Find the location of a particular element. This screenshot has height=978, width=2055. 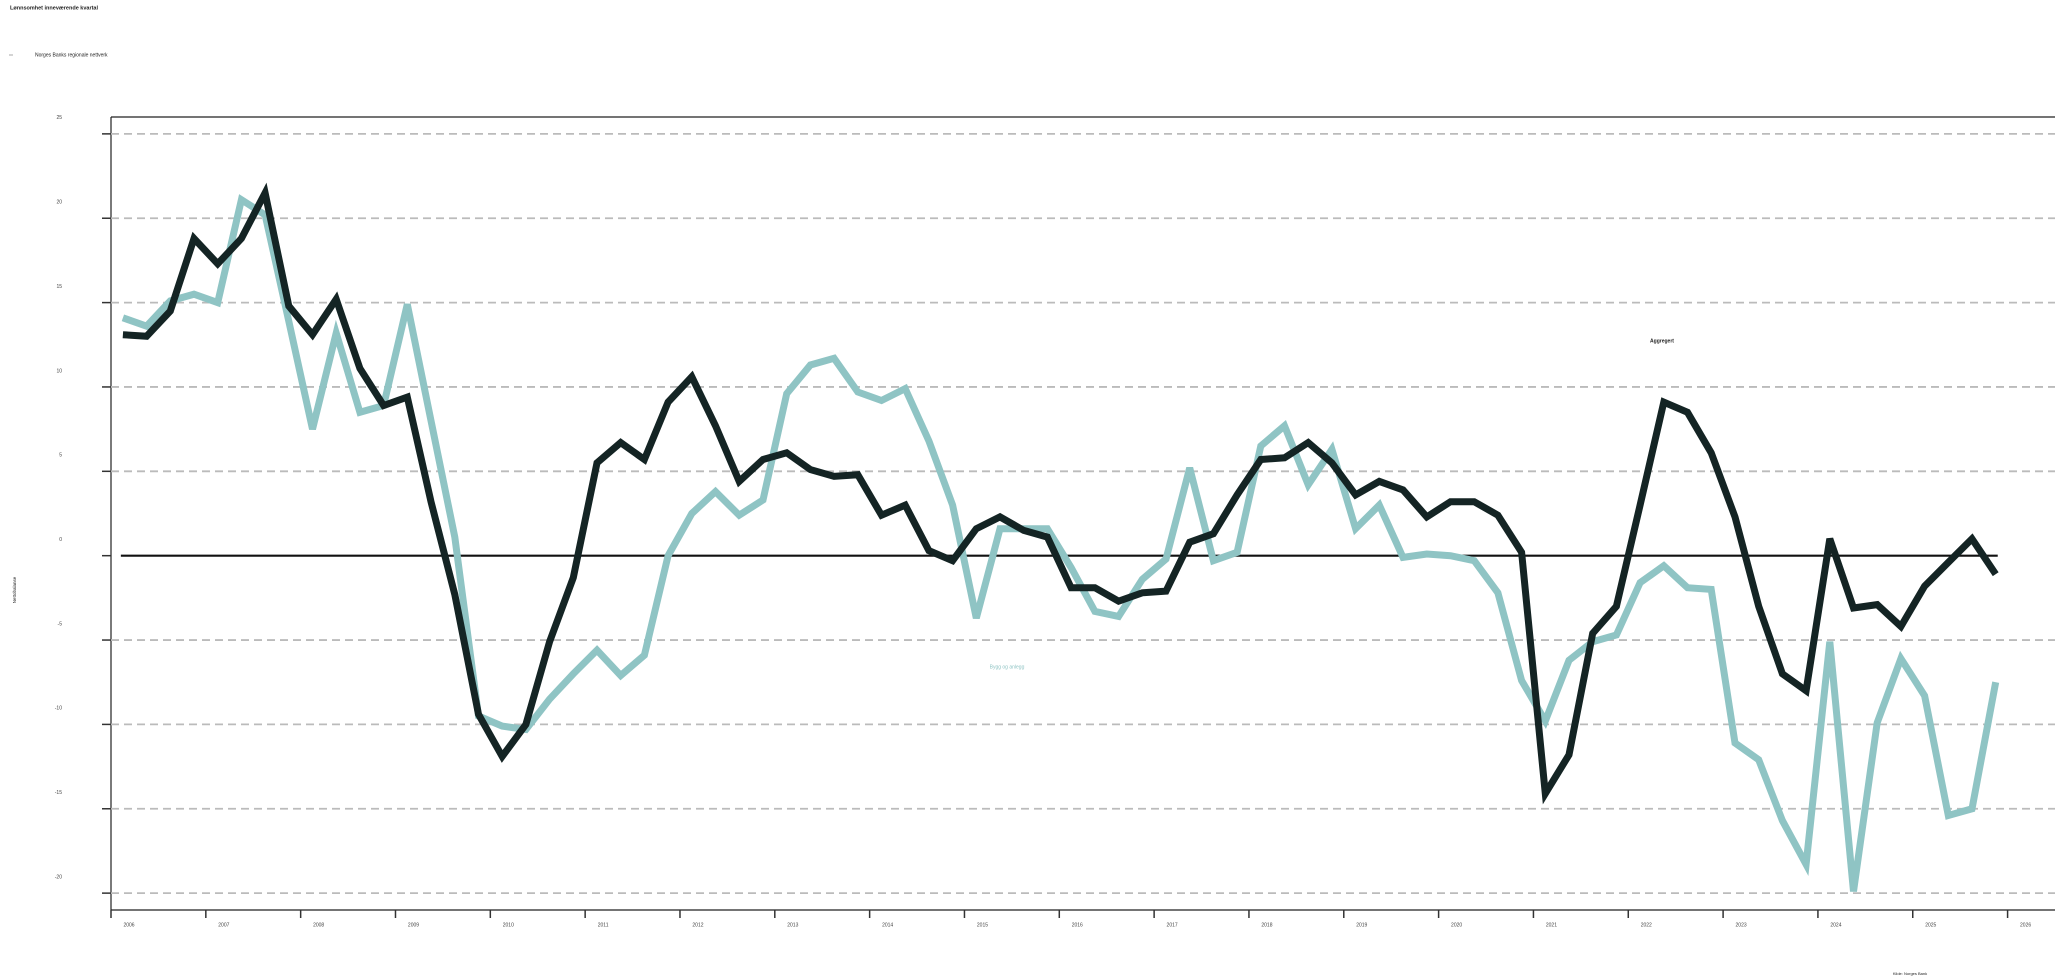

x-tick-label: 2019 is located at coordinates (1361, 925).